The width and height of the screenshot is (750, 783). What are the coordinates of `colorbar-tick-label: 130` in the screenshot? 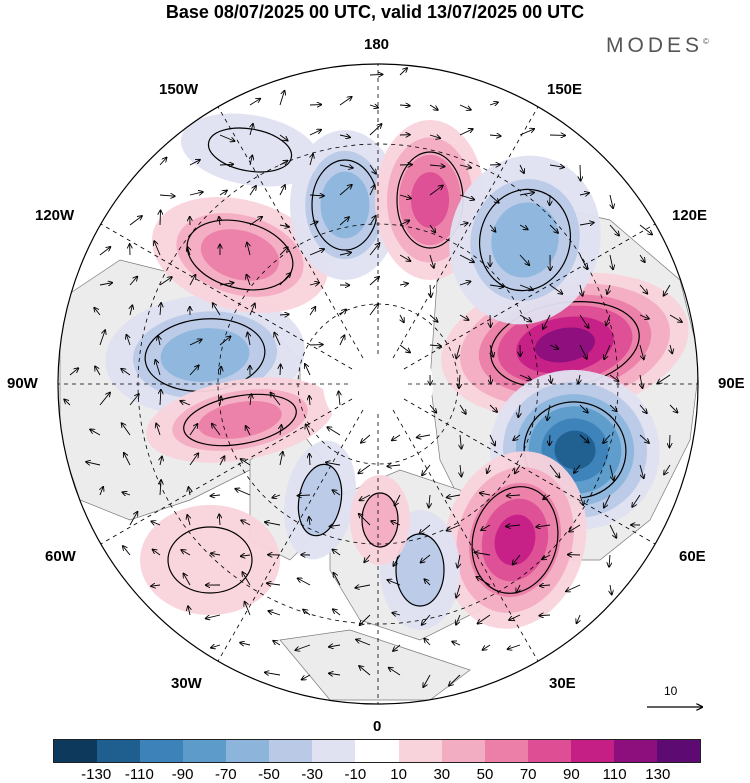 It's located at (658, 774).